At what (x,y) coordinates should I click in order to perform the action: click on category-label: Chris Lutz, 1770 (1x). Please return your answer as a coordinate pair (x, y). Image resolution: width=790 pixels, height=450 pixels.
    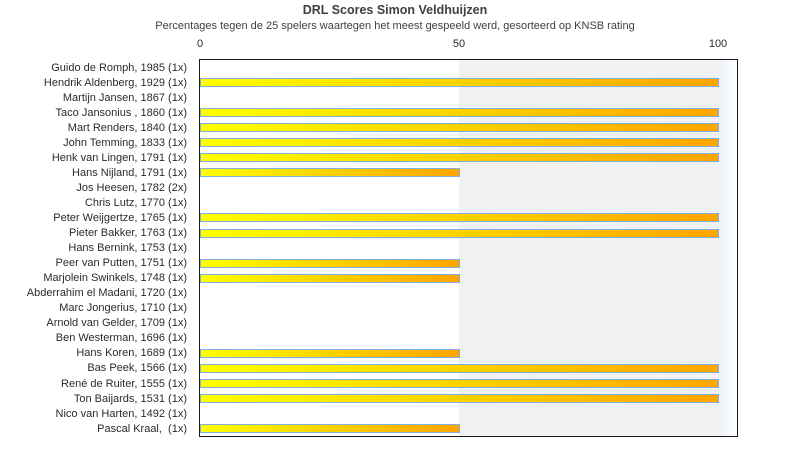
    Looking at the image, I should click on (135, 202).